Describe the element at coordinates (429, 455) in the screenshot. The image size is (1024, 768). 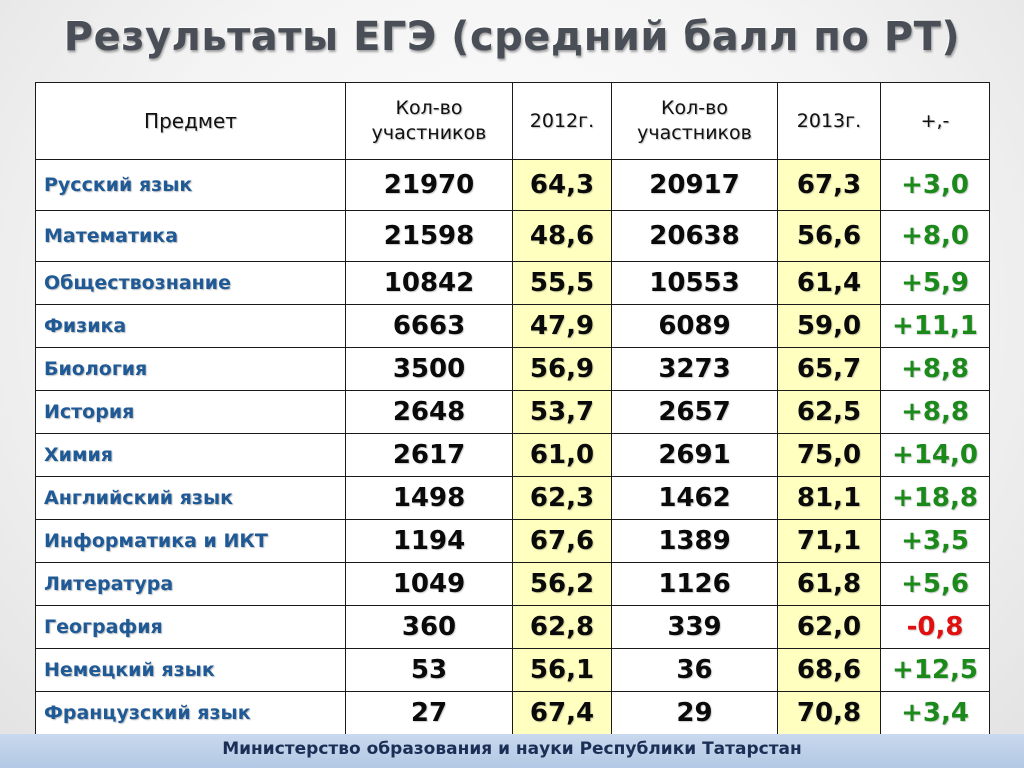
I see `cell-count-2012: 2617` at that location.